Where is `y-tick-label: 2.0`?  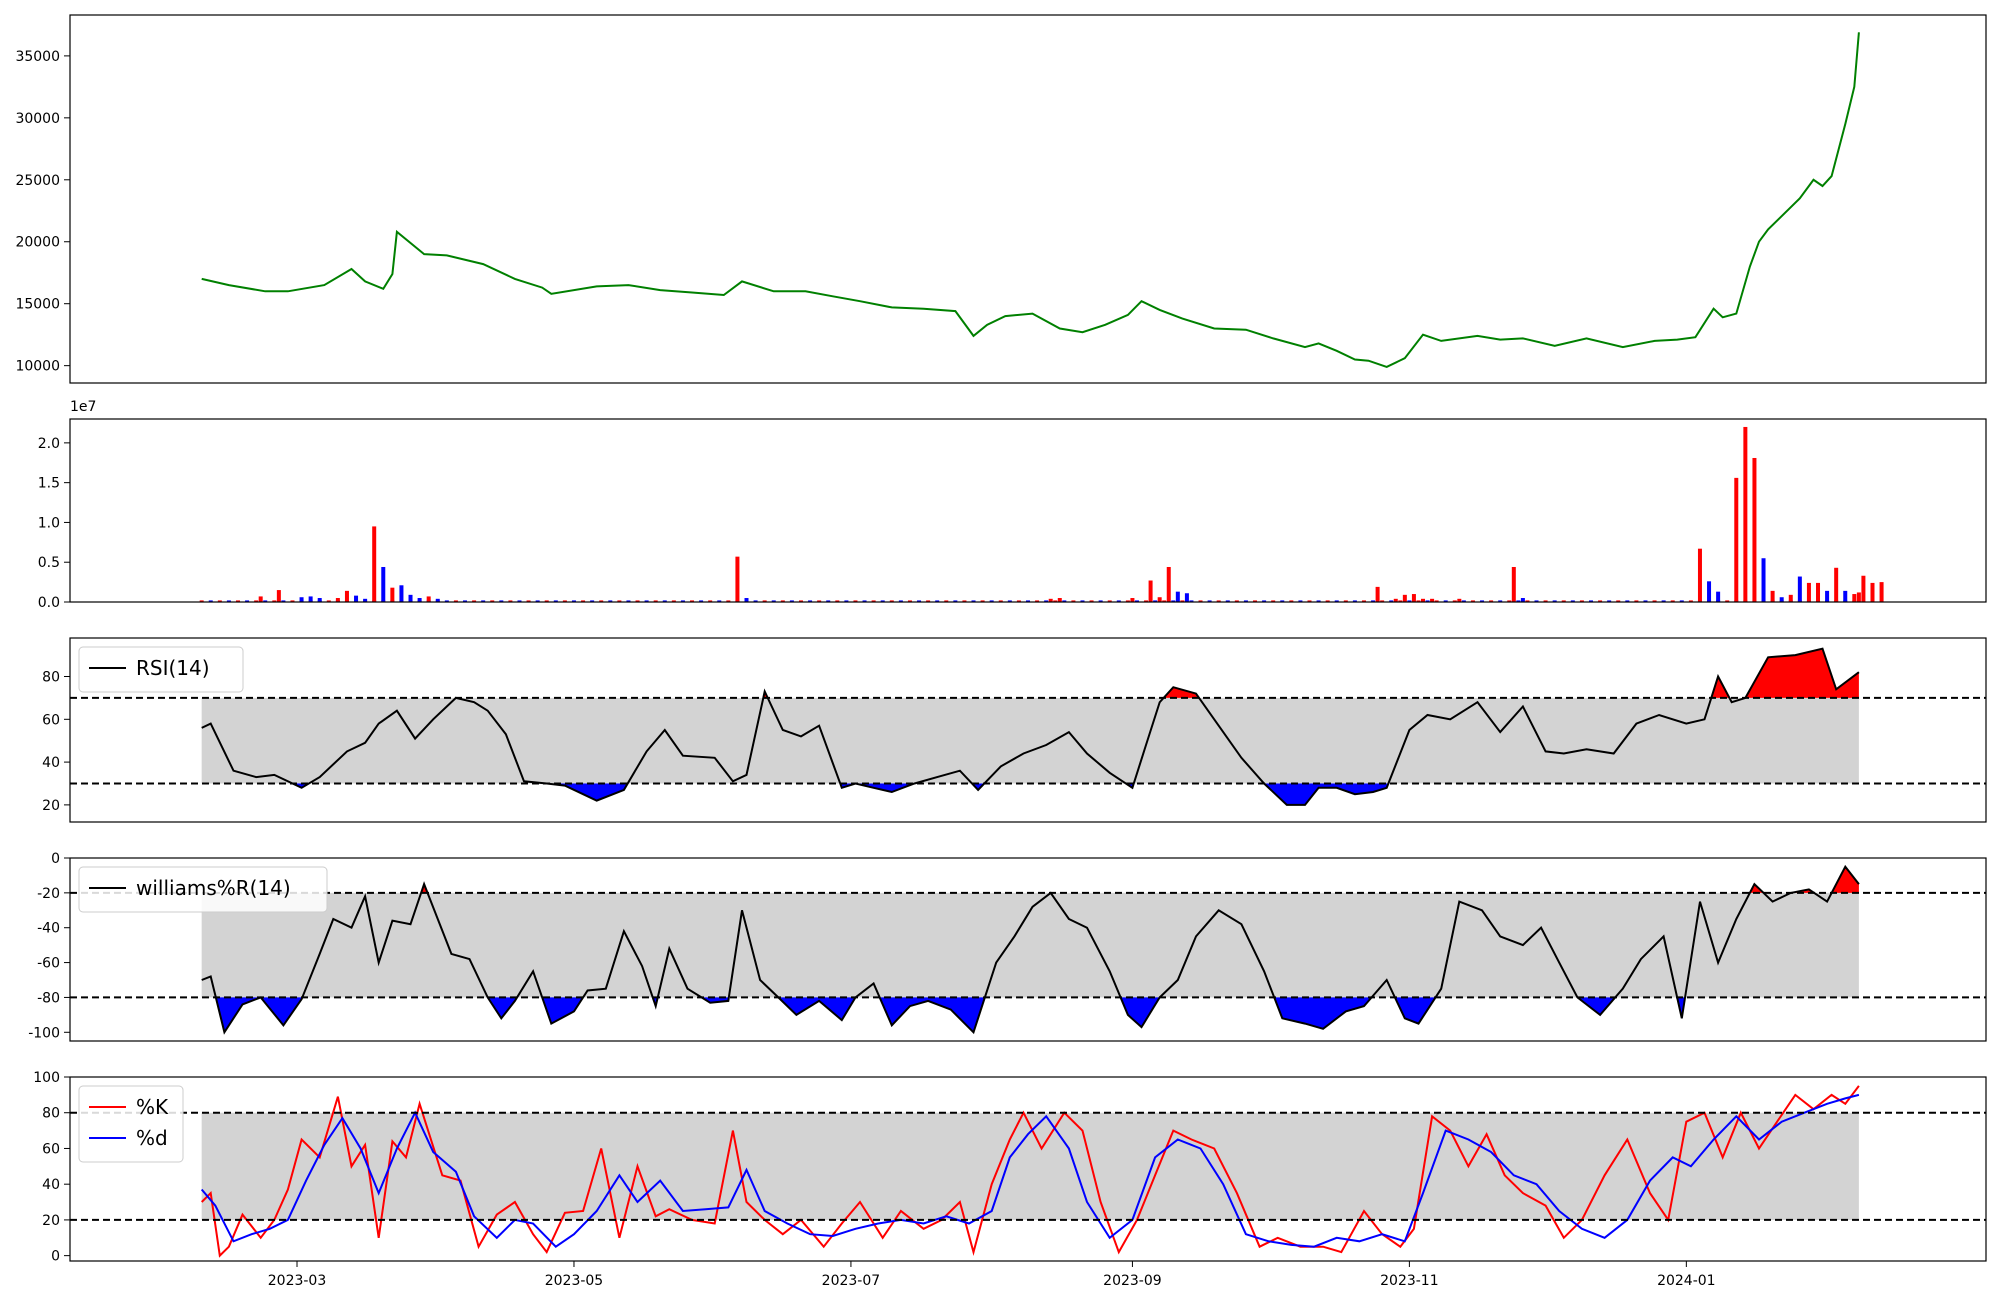 y-tick-label: 2.0 is located at coordinates (49, 444).